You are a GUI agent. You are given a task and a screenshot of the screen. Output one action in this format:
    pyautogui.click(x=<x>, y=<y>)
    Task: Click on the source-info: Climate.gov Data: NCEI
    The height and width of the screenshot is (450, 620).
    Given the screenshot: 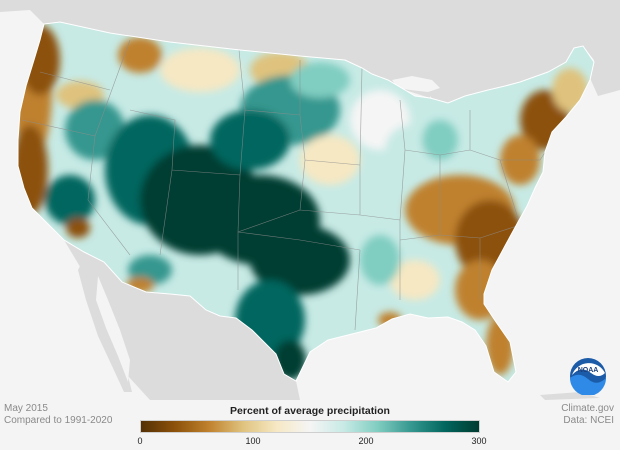 What is the action you would take?
    pyautogui.click(x=587, y=415)
    